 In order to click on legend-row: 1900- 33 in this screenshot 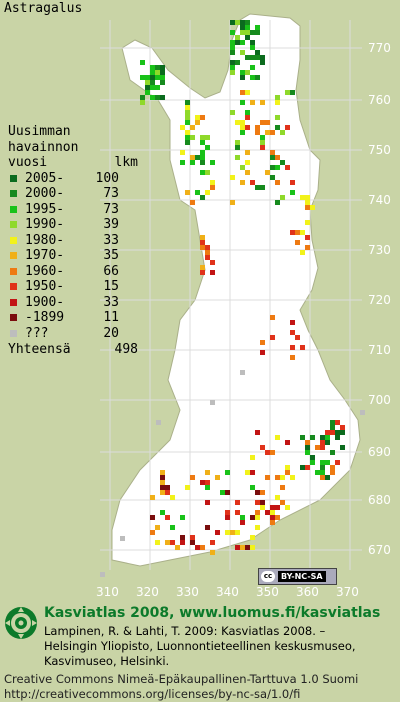, I will do `click(73, 303)`.